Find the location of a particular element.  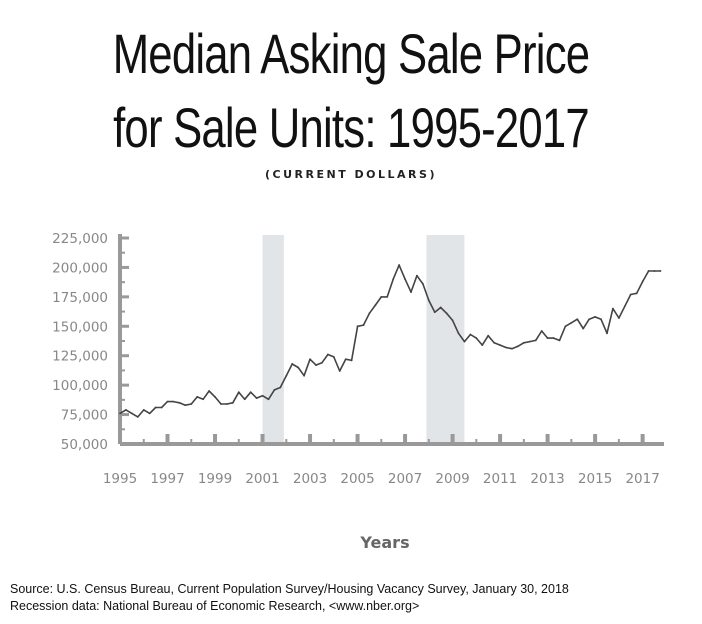

chart-title-line-2: for Sale Units: 1995-2017 is located at coordinates (351, 127).